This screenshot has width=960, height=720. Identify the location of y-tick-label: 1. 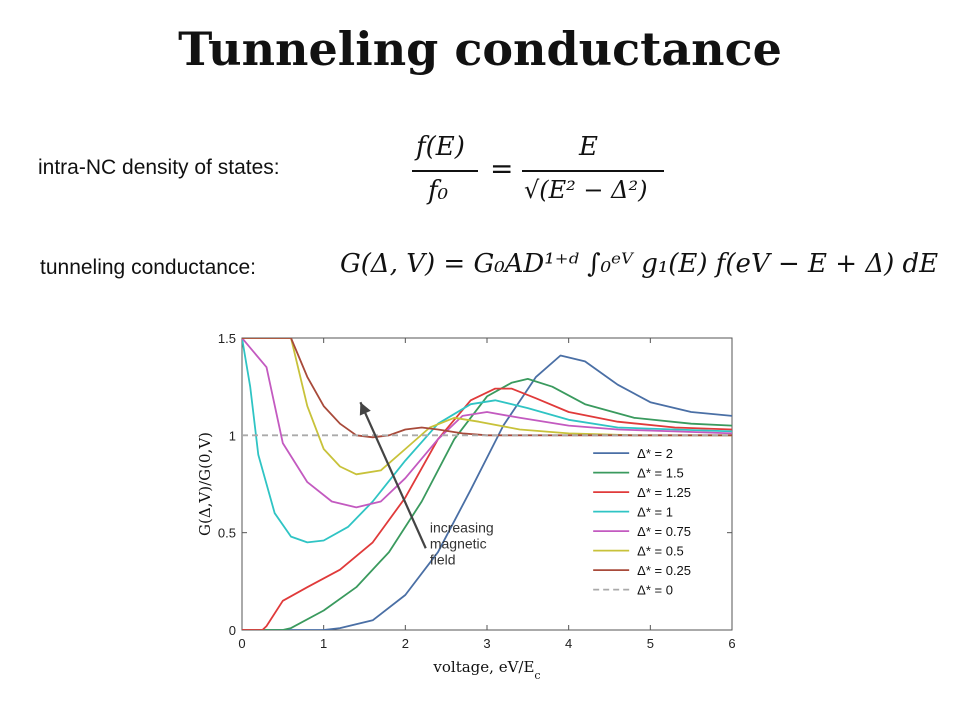
(232, 435).